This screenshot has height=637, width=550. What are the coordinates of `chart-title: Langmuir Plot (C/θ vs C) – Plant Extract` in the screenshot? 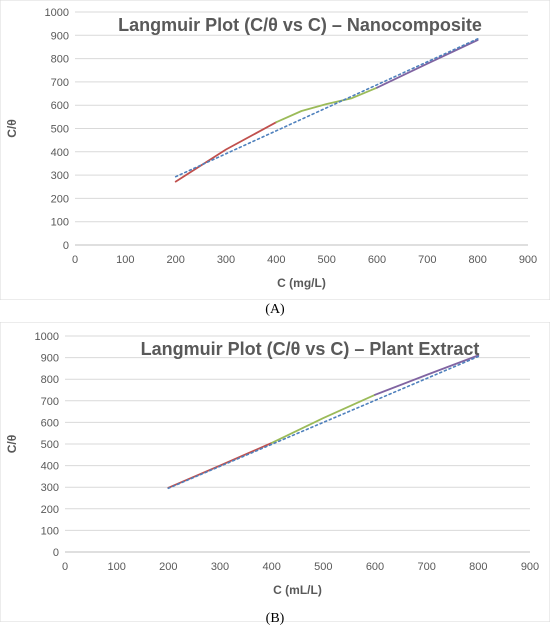 It's located at (310, 349).